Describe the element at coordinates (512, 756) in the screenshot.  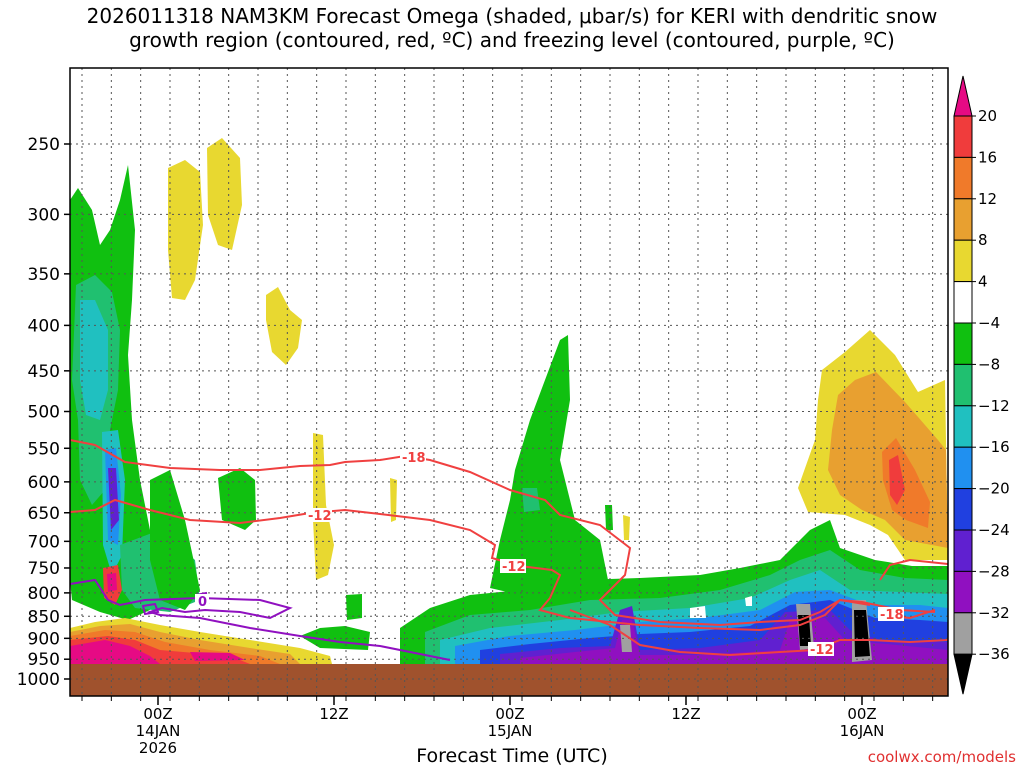
I see `x-axis-title: Forecast Time (UTC)` at that location.